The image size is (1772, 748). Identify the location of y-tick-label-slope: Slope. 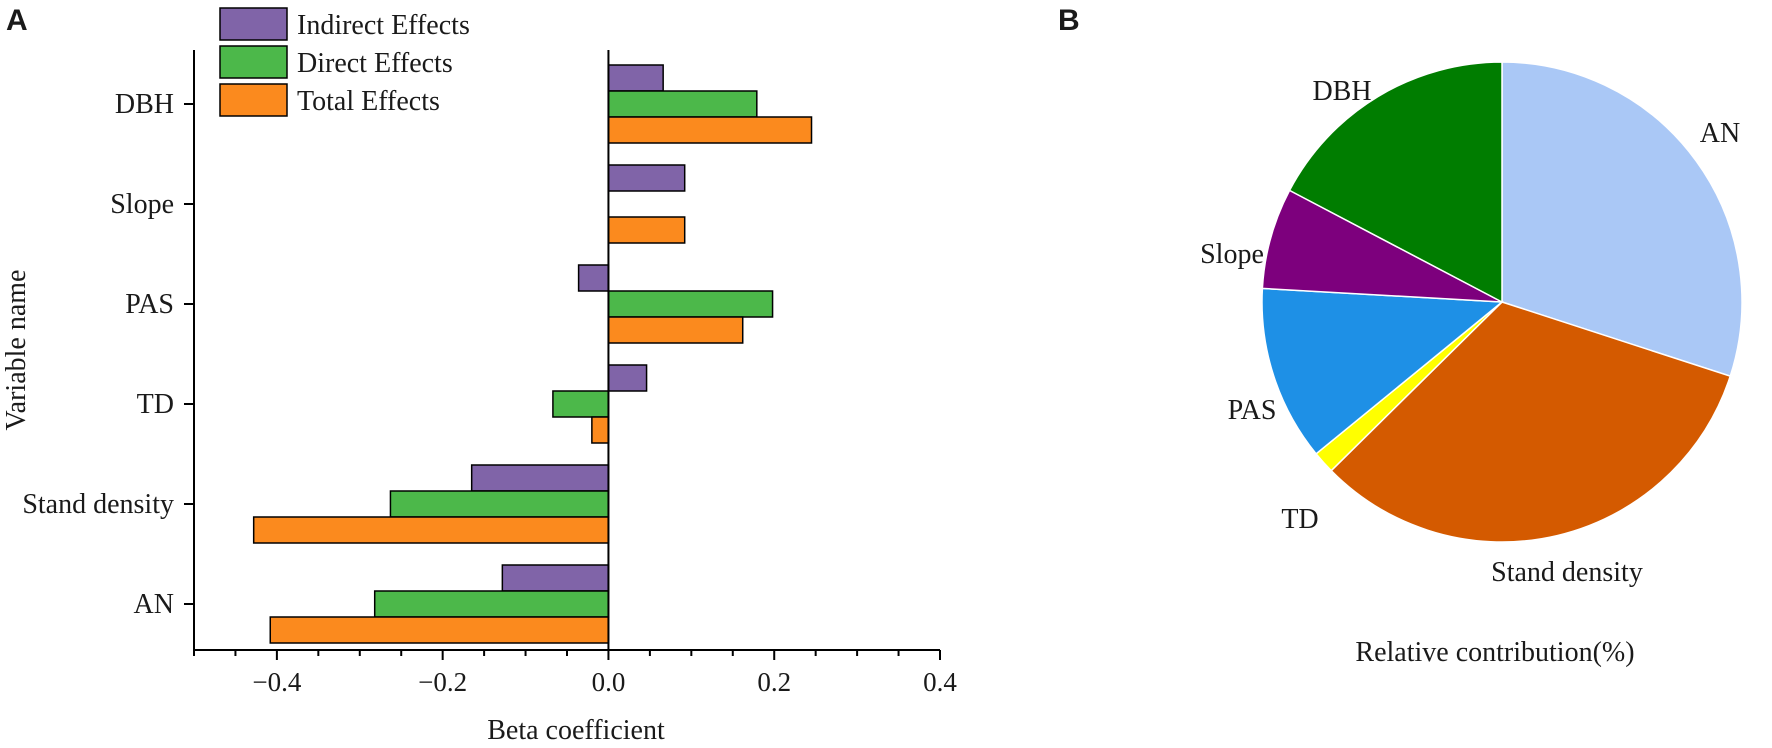
(142, 204).